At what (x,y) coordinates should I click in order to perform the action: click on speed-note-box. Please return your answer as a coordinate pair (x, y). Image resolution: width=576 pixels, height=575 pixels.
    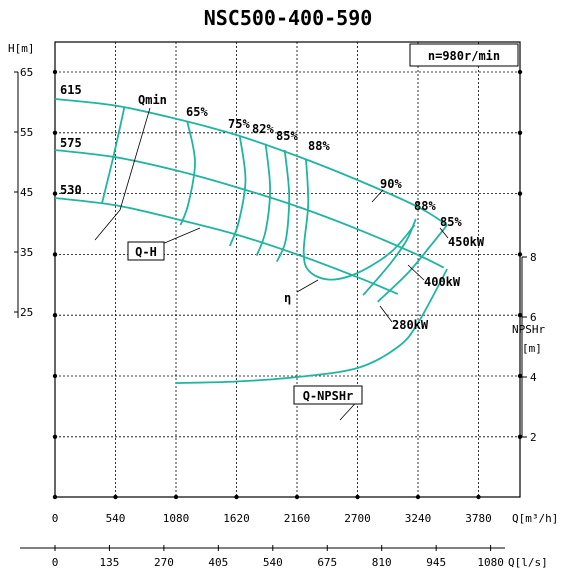
    Looking at the image, I should click on (464, 55).